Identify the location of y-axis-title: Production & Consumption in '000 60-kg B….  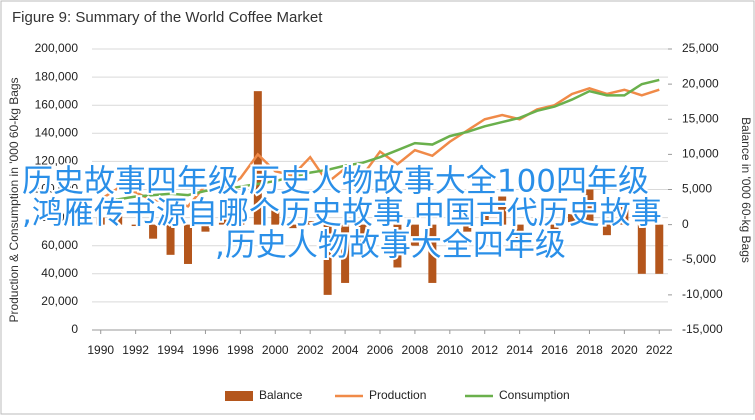
(14, 199).